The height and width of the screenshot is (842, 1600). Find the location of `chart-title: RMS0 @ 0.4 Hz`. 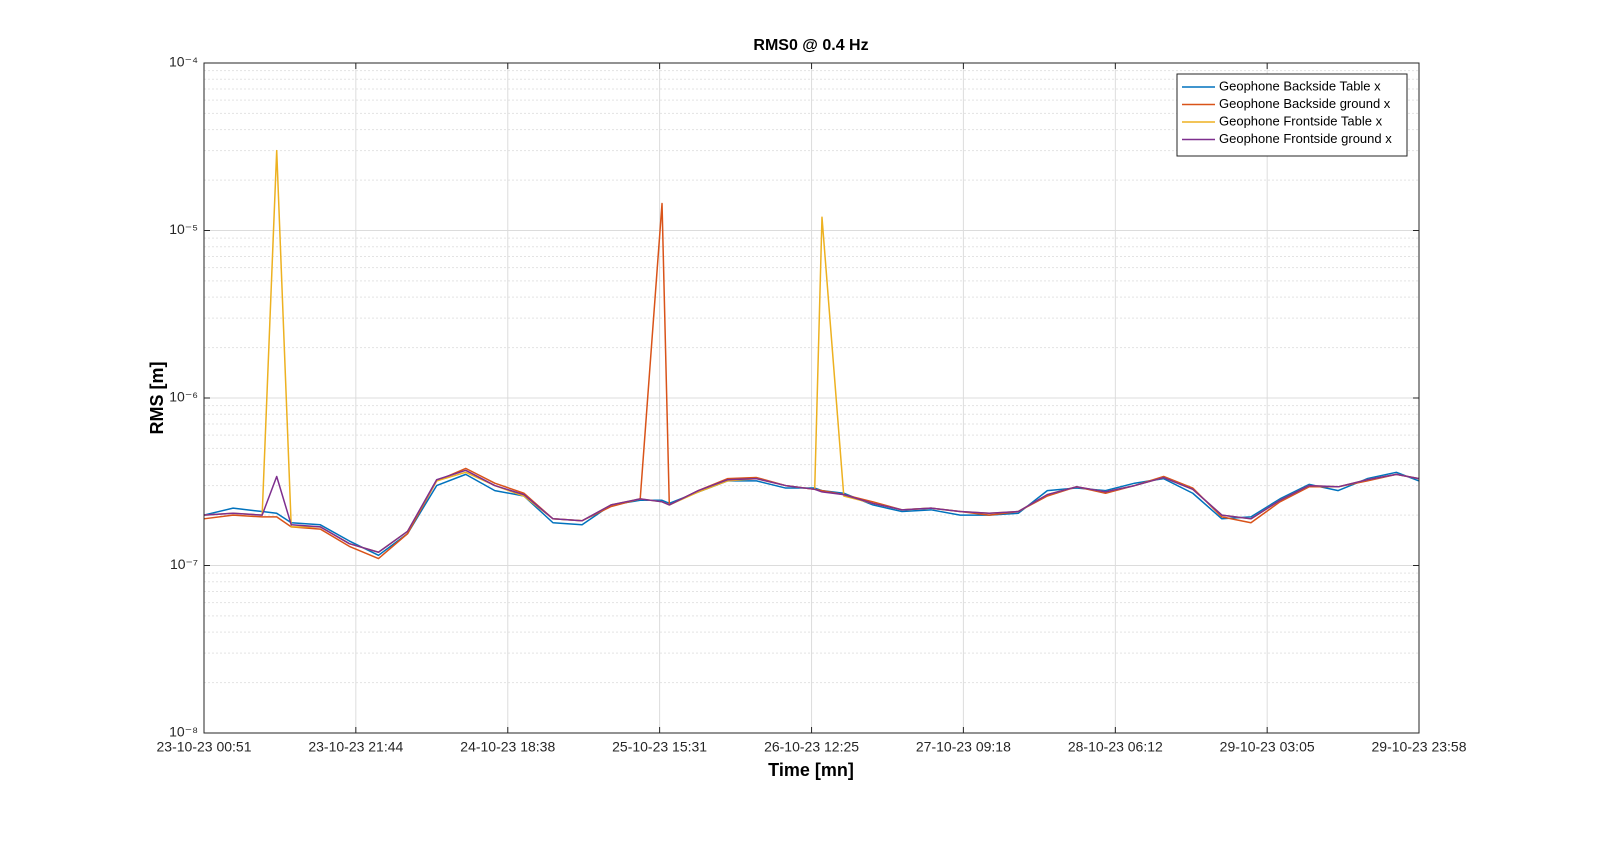

chart-title: RMS0 @ 0.4 Hz is located at coordinates (810, 45).